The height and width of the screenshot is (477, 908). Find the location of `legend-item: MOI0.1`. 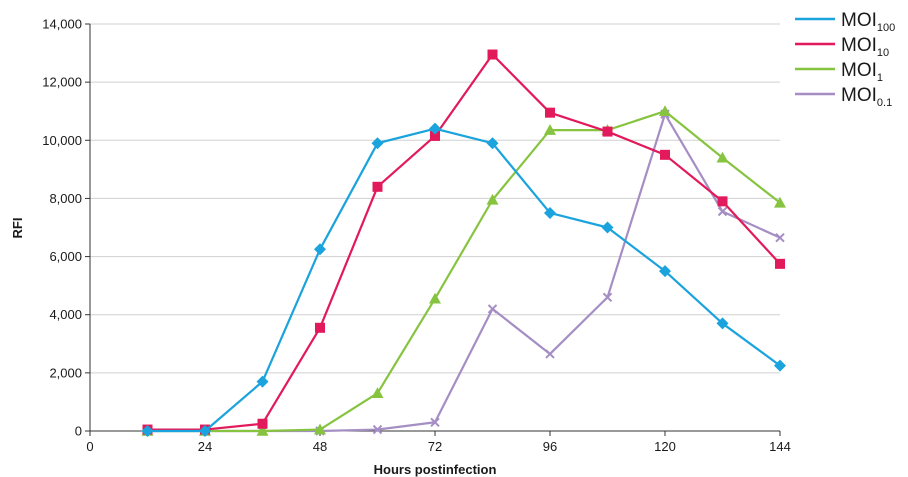

legend-item: MOI0.1 is located at coordinates (843, 97).